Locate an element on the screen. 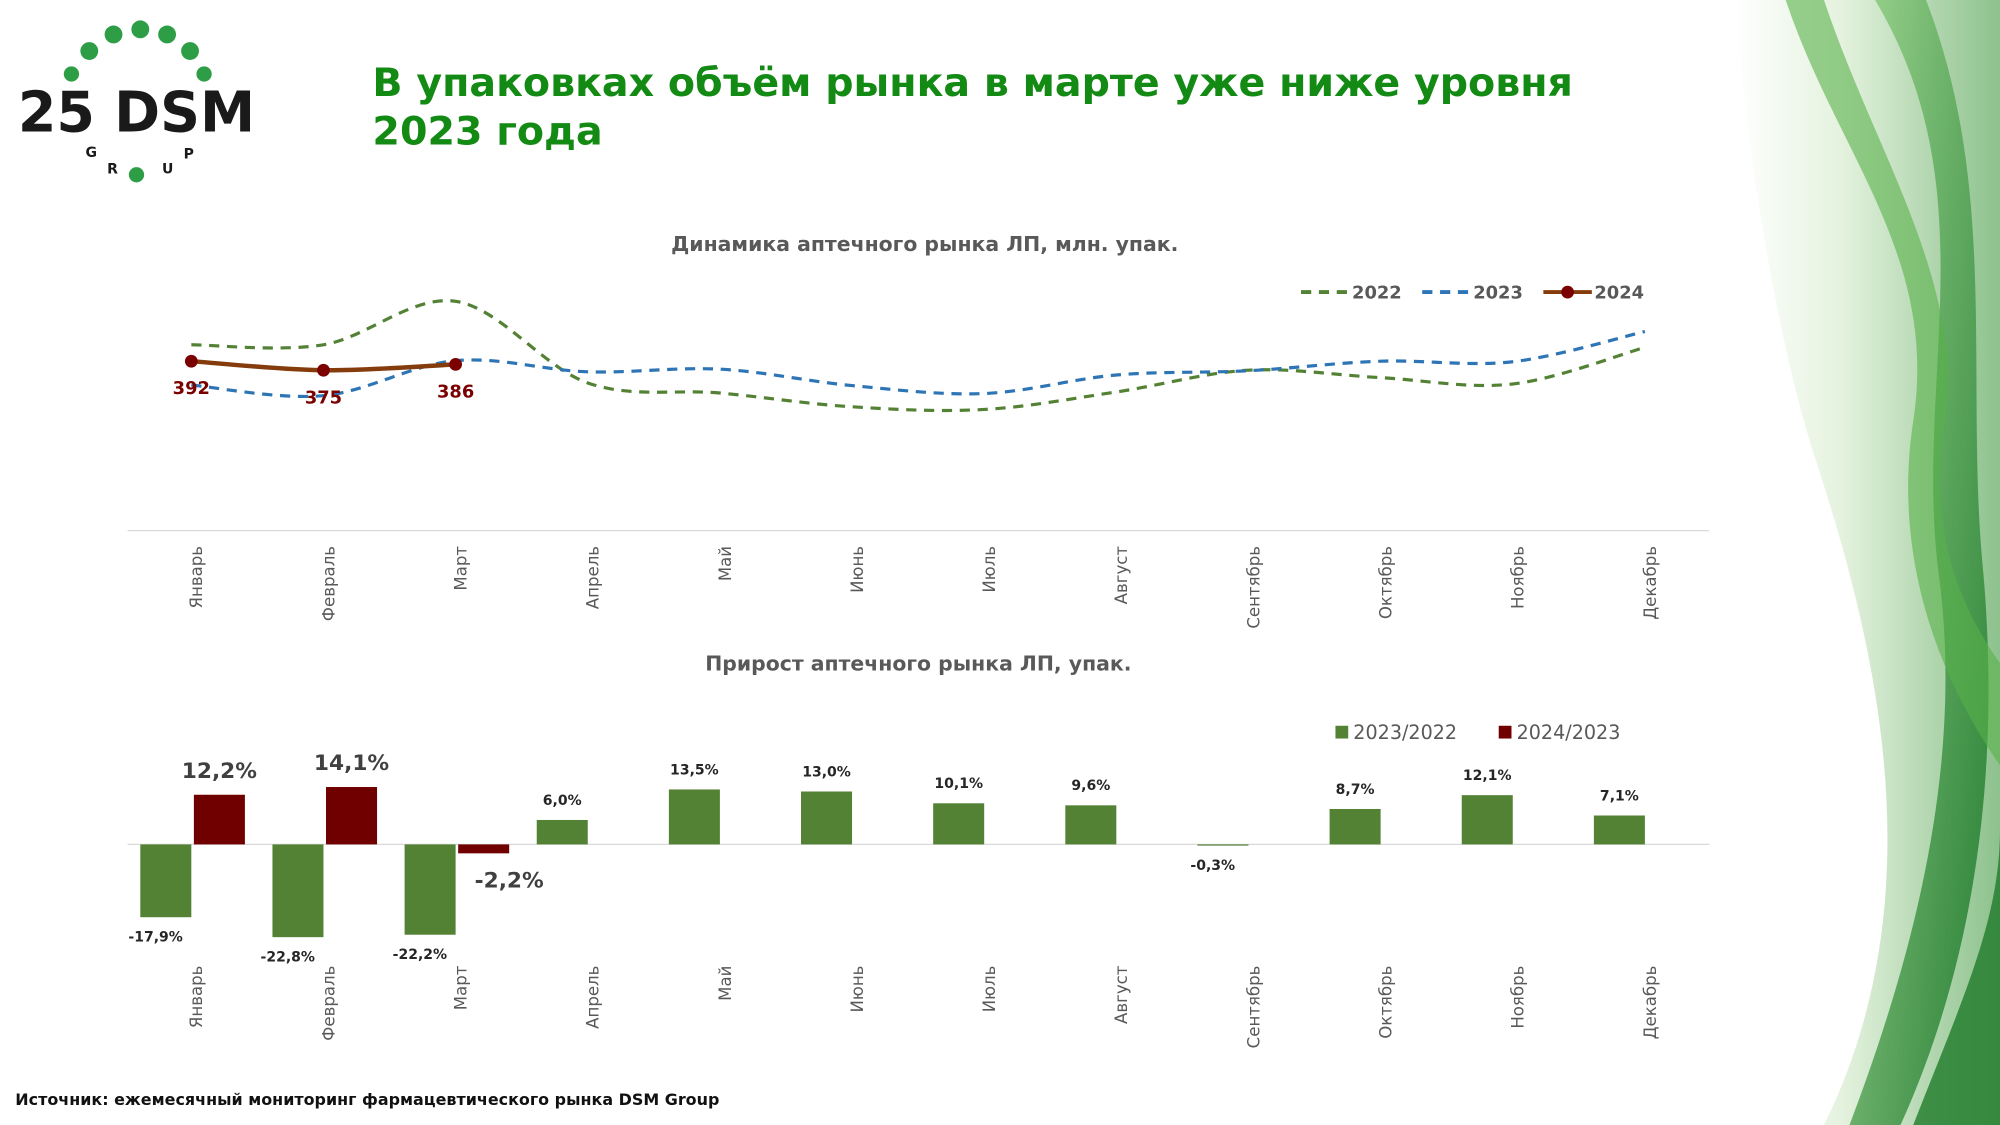 Image resolution: width=2000 pixels, height=1125 pixels. data-label: 7,1% is located at coordinates (1619, 796).